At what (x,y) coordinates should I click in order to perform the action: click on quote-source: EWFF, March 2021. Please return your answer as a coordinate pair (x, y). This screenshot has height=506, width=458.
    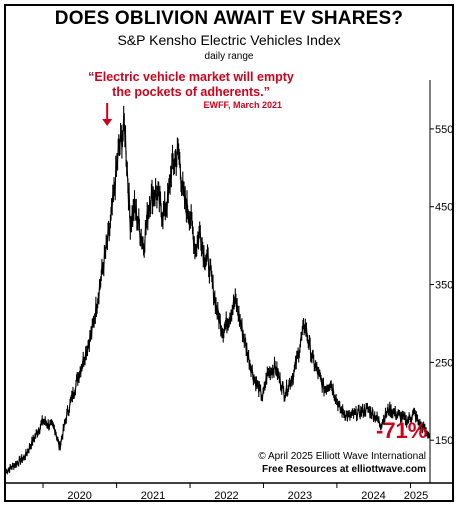
    Looking at the image, I should click on (242, 105).